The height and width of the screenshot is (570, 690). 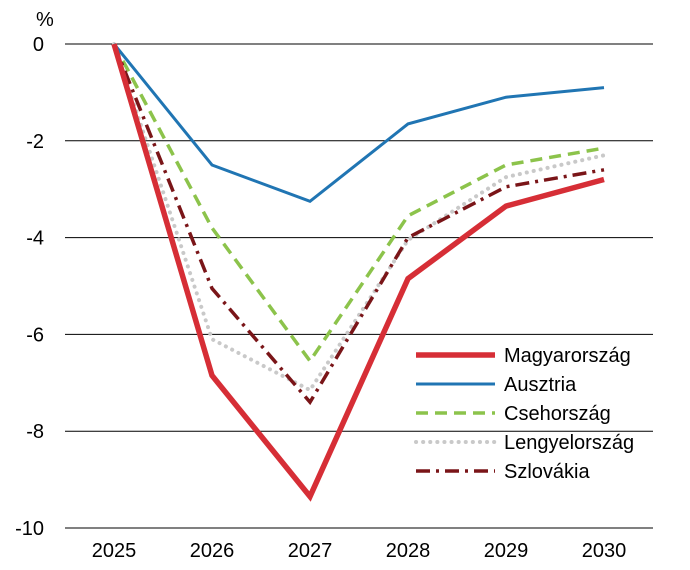 I want to click on x-tick-label: 2025, so click(x=114, y=551).